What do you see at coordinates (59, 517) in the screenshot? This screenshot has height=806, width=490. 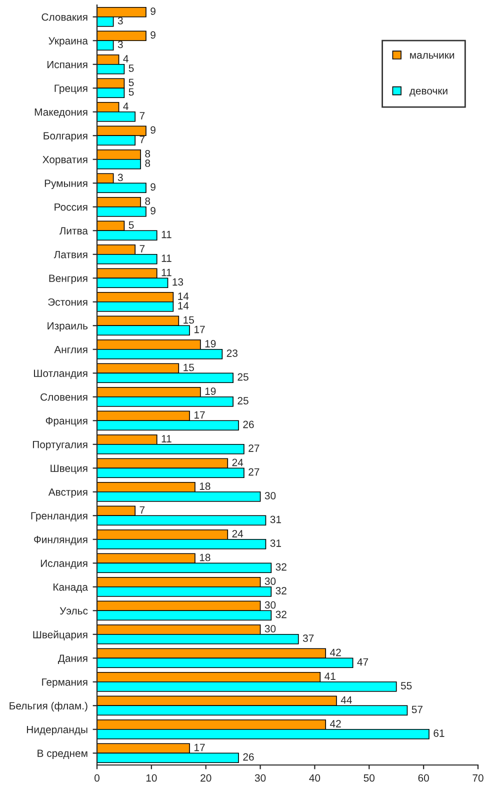 I see `y-tick-label: Гренландия` at bounding box center [59, 517].